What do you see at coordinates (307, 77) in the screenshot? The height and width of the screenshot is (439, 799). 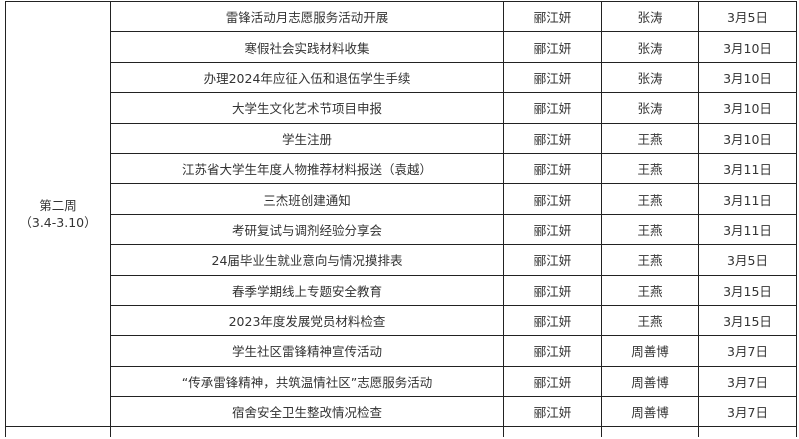 I see `task-cell: 办理2024年应征入伍和退伍学生手续` at bounding box center [307, 77].